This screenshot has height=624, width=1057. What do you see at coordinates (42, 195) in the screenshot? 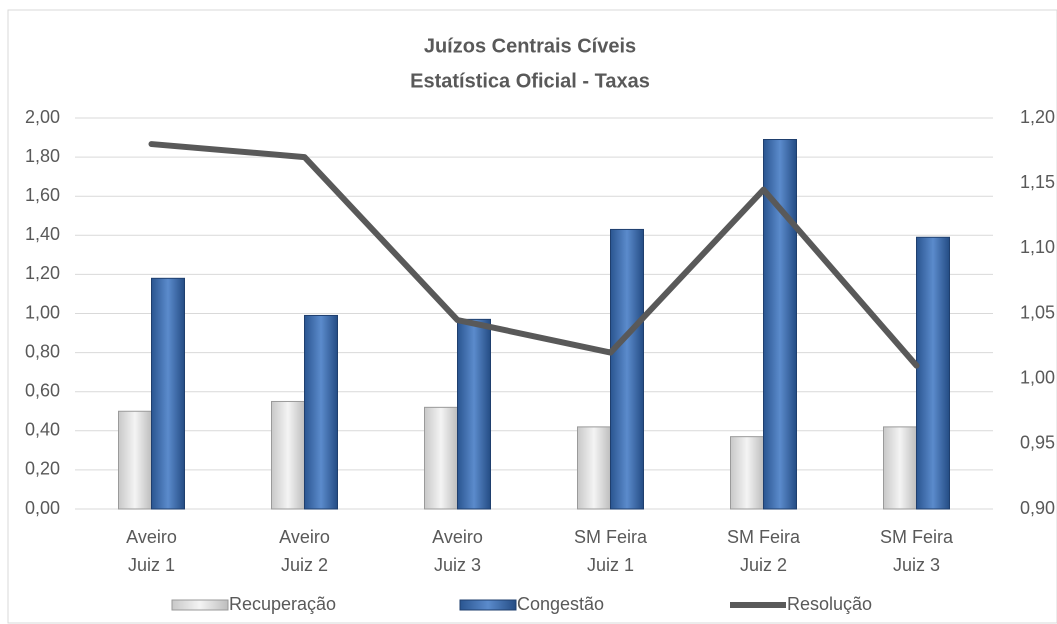
I see `y-tick-label: 1,60` at bounding box center [42, 195].